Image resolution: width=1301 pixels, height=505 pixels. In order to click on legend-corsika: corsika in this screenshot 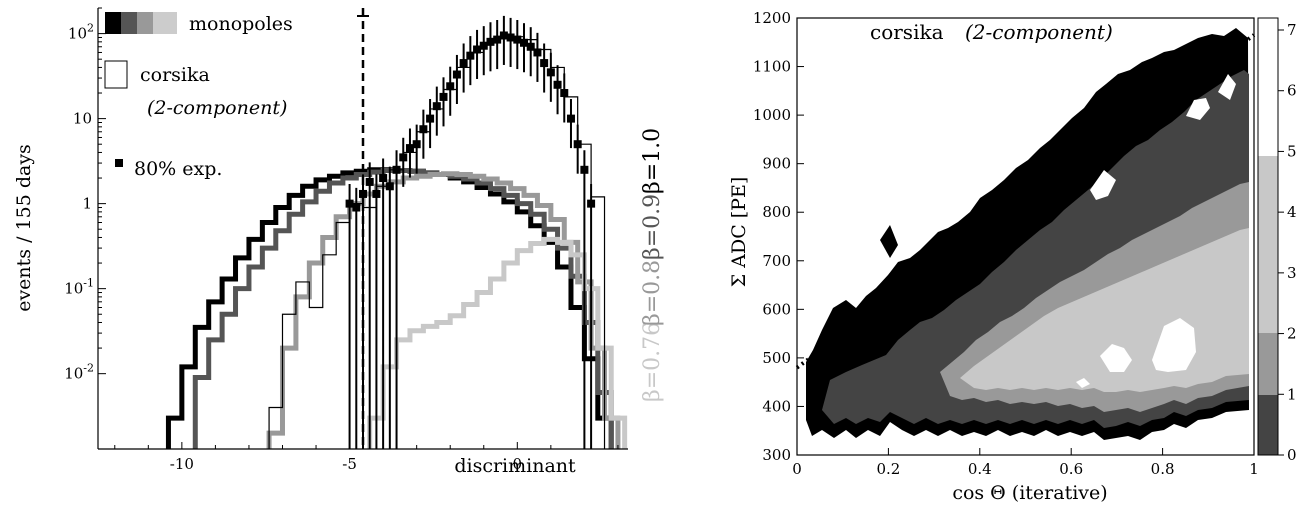, I will do `click(175, 75)`.